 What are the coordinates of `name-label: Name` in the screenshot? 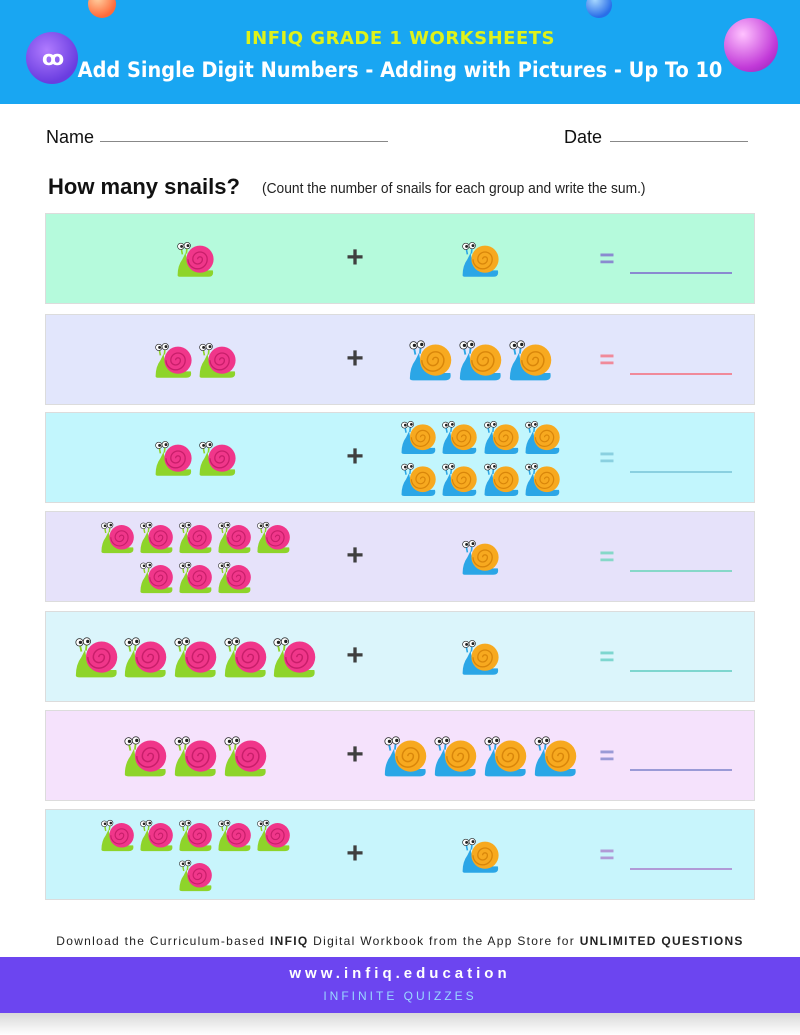 It's located at (70, 137).